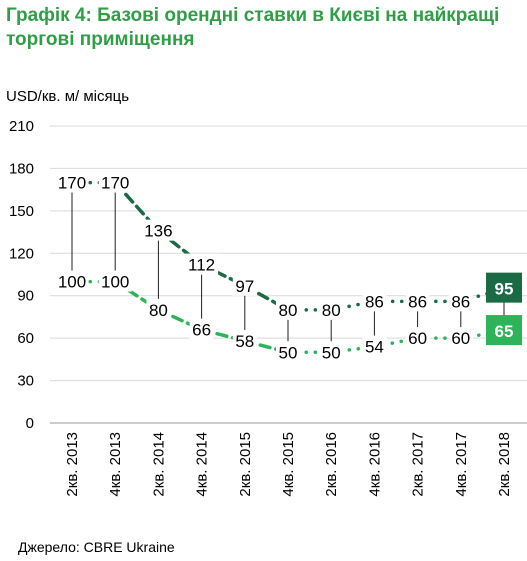 The image size is (527, 561). I want to click on y-tick-label: 210, so click(21, 126).